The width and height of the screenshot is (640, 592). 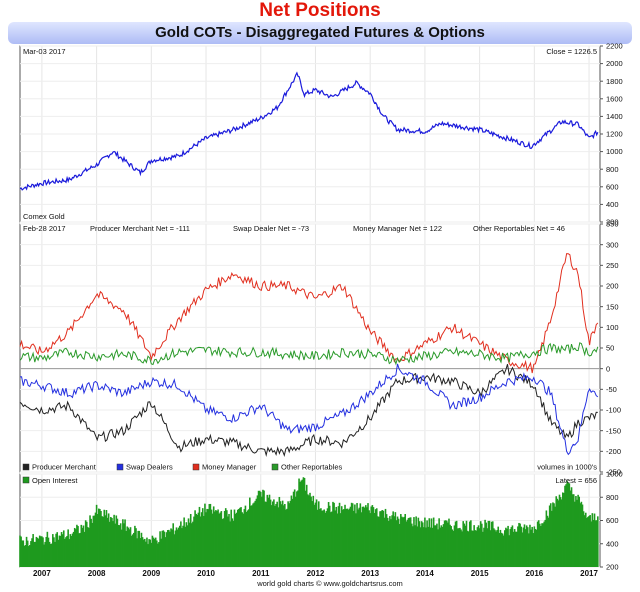 What do you see at coordinates (614, 98) in the screenshot?
I see `price-y-tick-label: 1600` at bounding box center [614, 98].